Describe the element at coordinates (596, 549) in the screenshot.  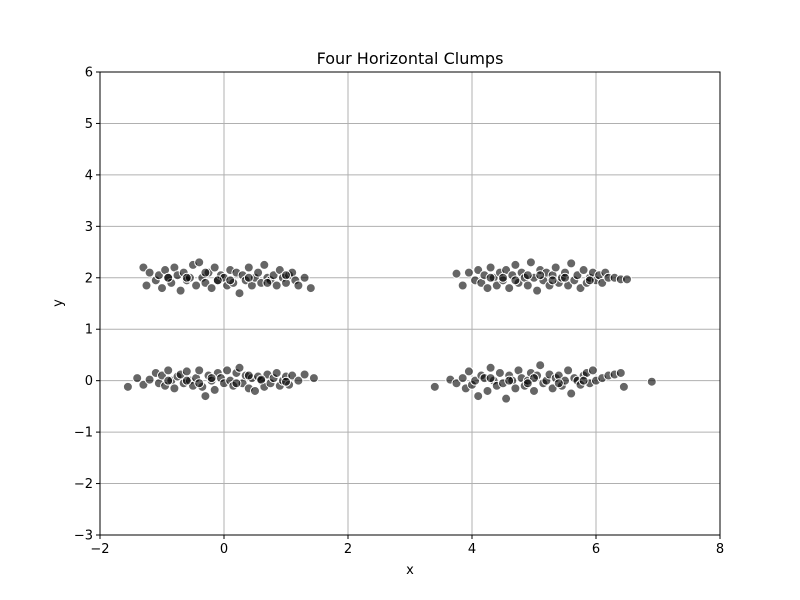
I see `x-tick-label: 6` at that location.